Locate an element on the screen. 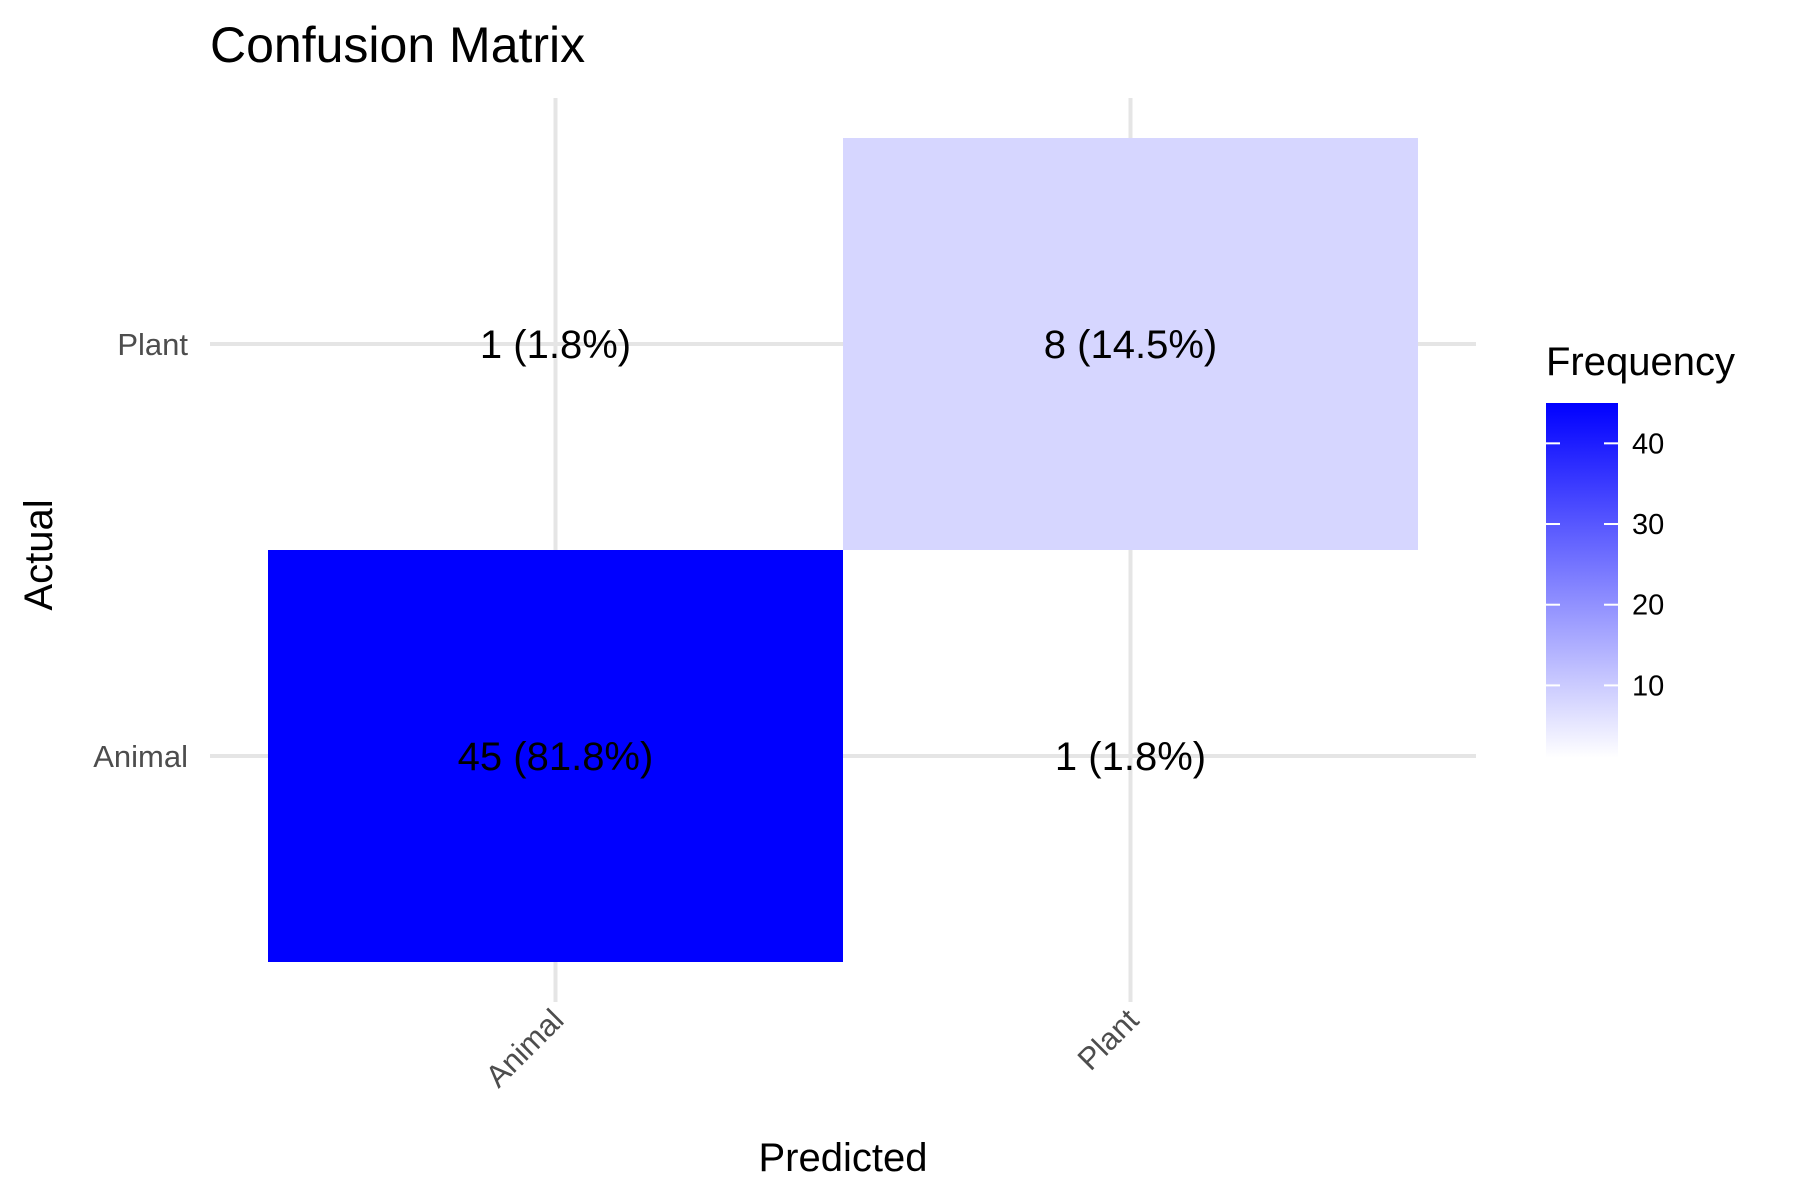 The width and height of the screenshot is (1800, 1200). x-axis-ticks: Animal Plant is located at coordinates (812, 1048).